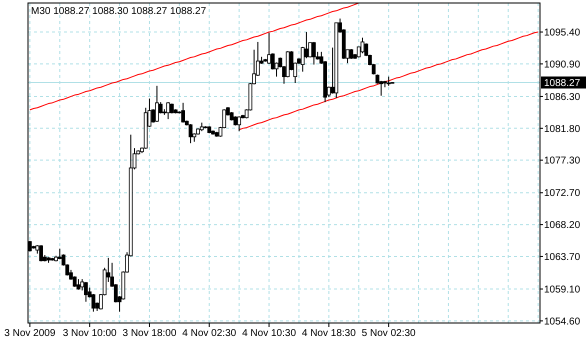  Describe the element at coordinates (329, 333) in the screenshot. I see `x-tick-label: 4 Nov 18:30` at that location.